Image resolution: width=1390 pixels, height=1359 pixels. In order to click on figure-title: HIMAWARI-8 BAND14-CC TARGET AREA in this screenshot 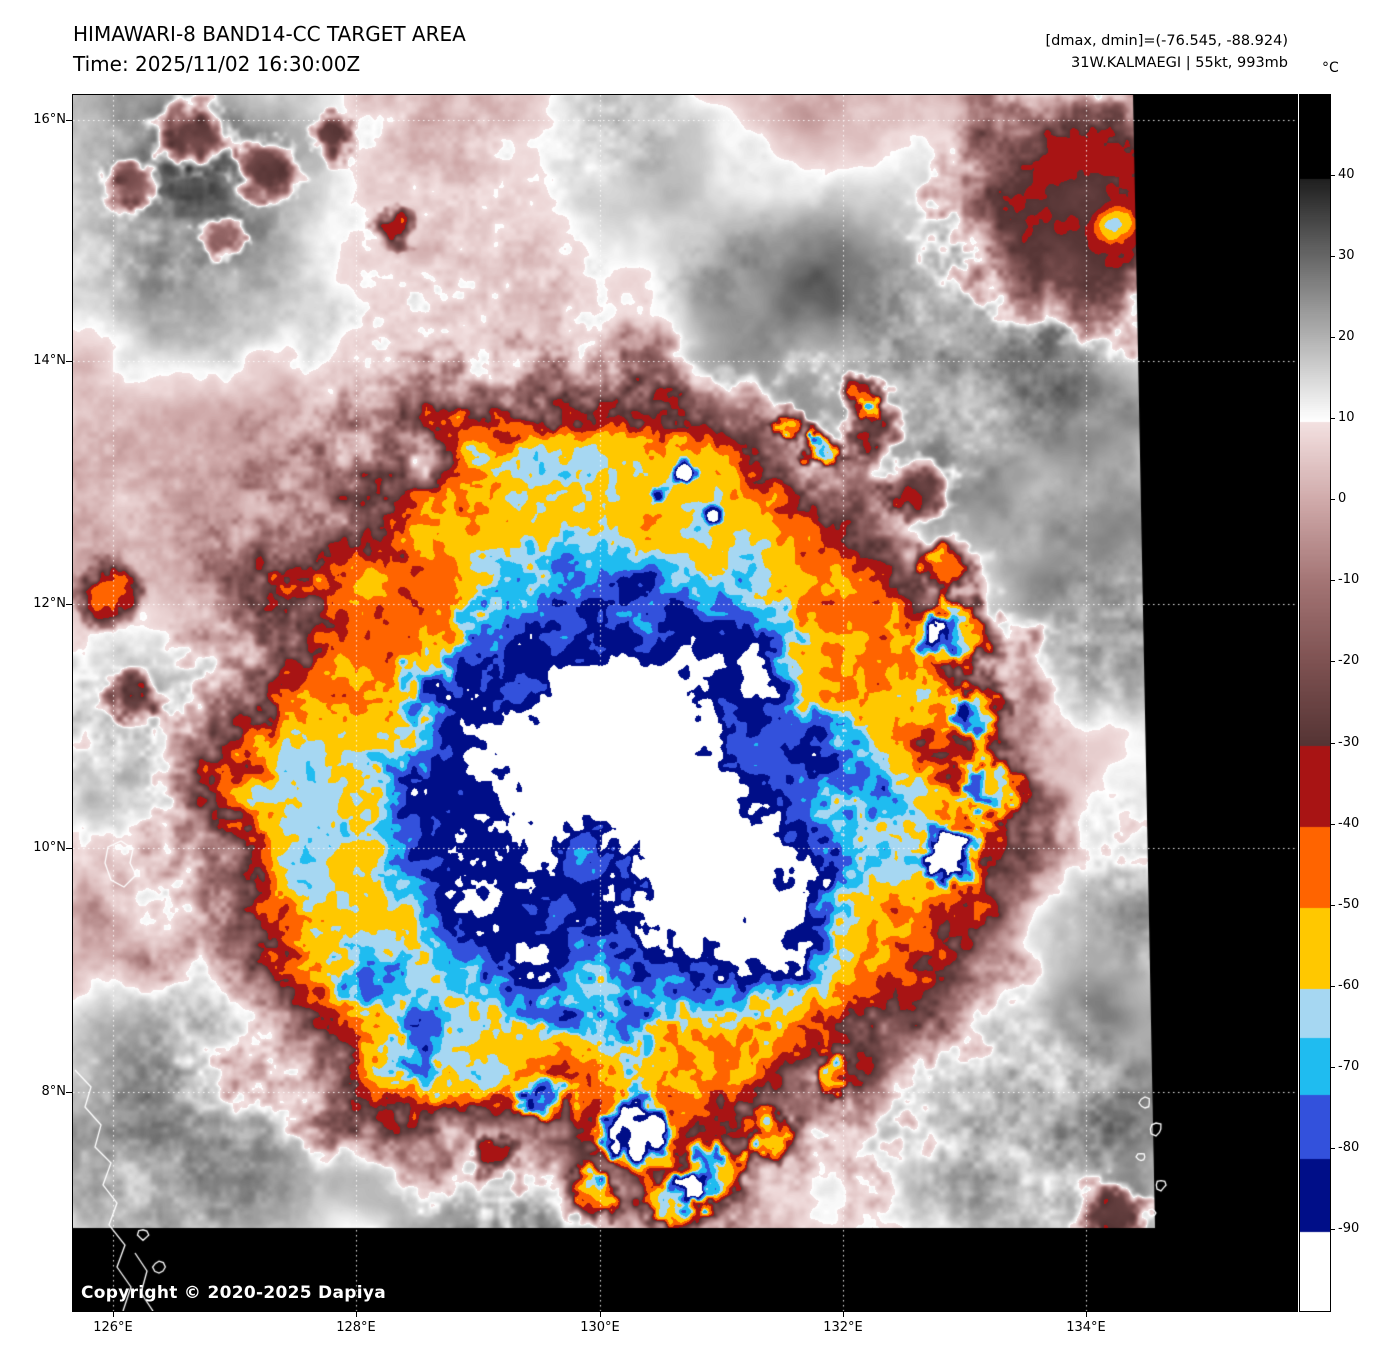, I will do `click(269, 34)`.